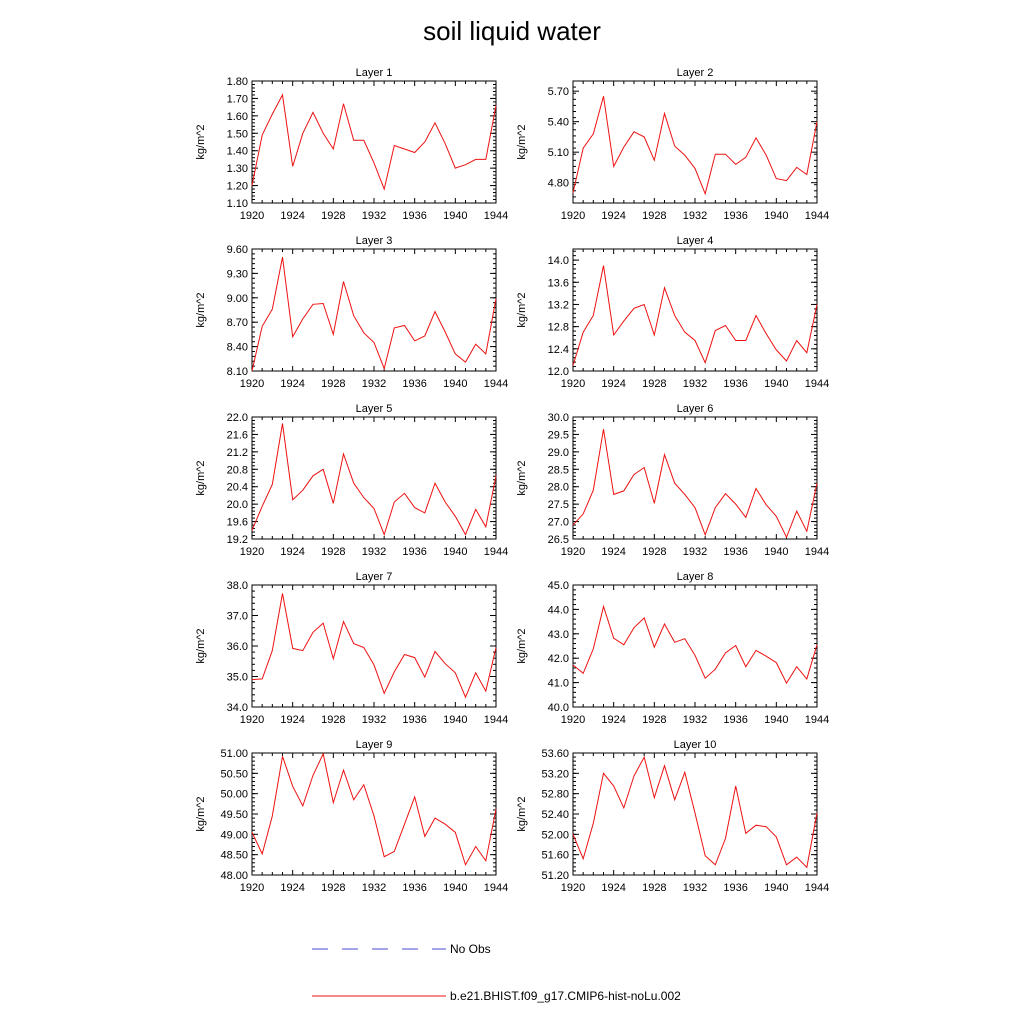 This screenshot has height=1024, width=1024. What do you see at coordinates (565, 996) in the screenshot?
I see `legend-label-model: b.e21.BHIST.f09_g17.CMIP6-hist-noLu.002` at bounding box center [565, 996].